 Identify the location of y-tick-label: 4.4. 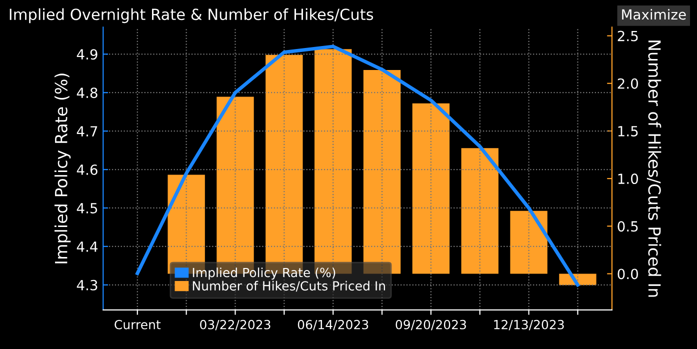
(87, 247).